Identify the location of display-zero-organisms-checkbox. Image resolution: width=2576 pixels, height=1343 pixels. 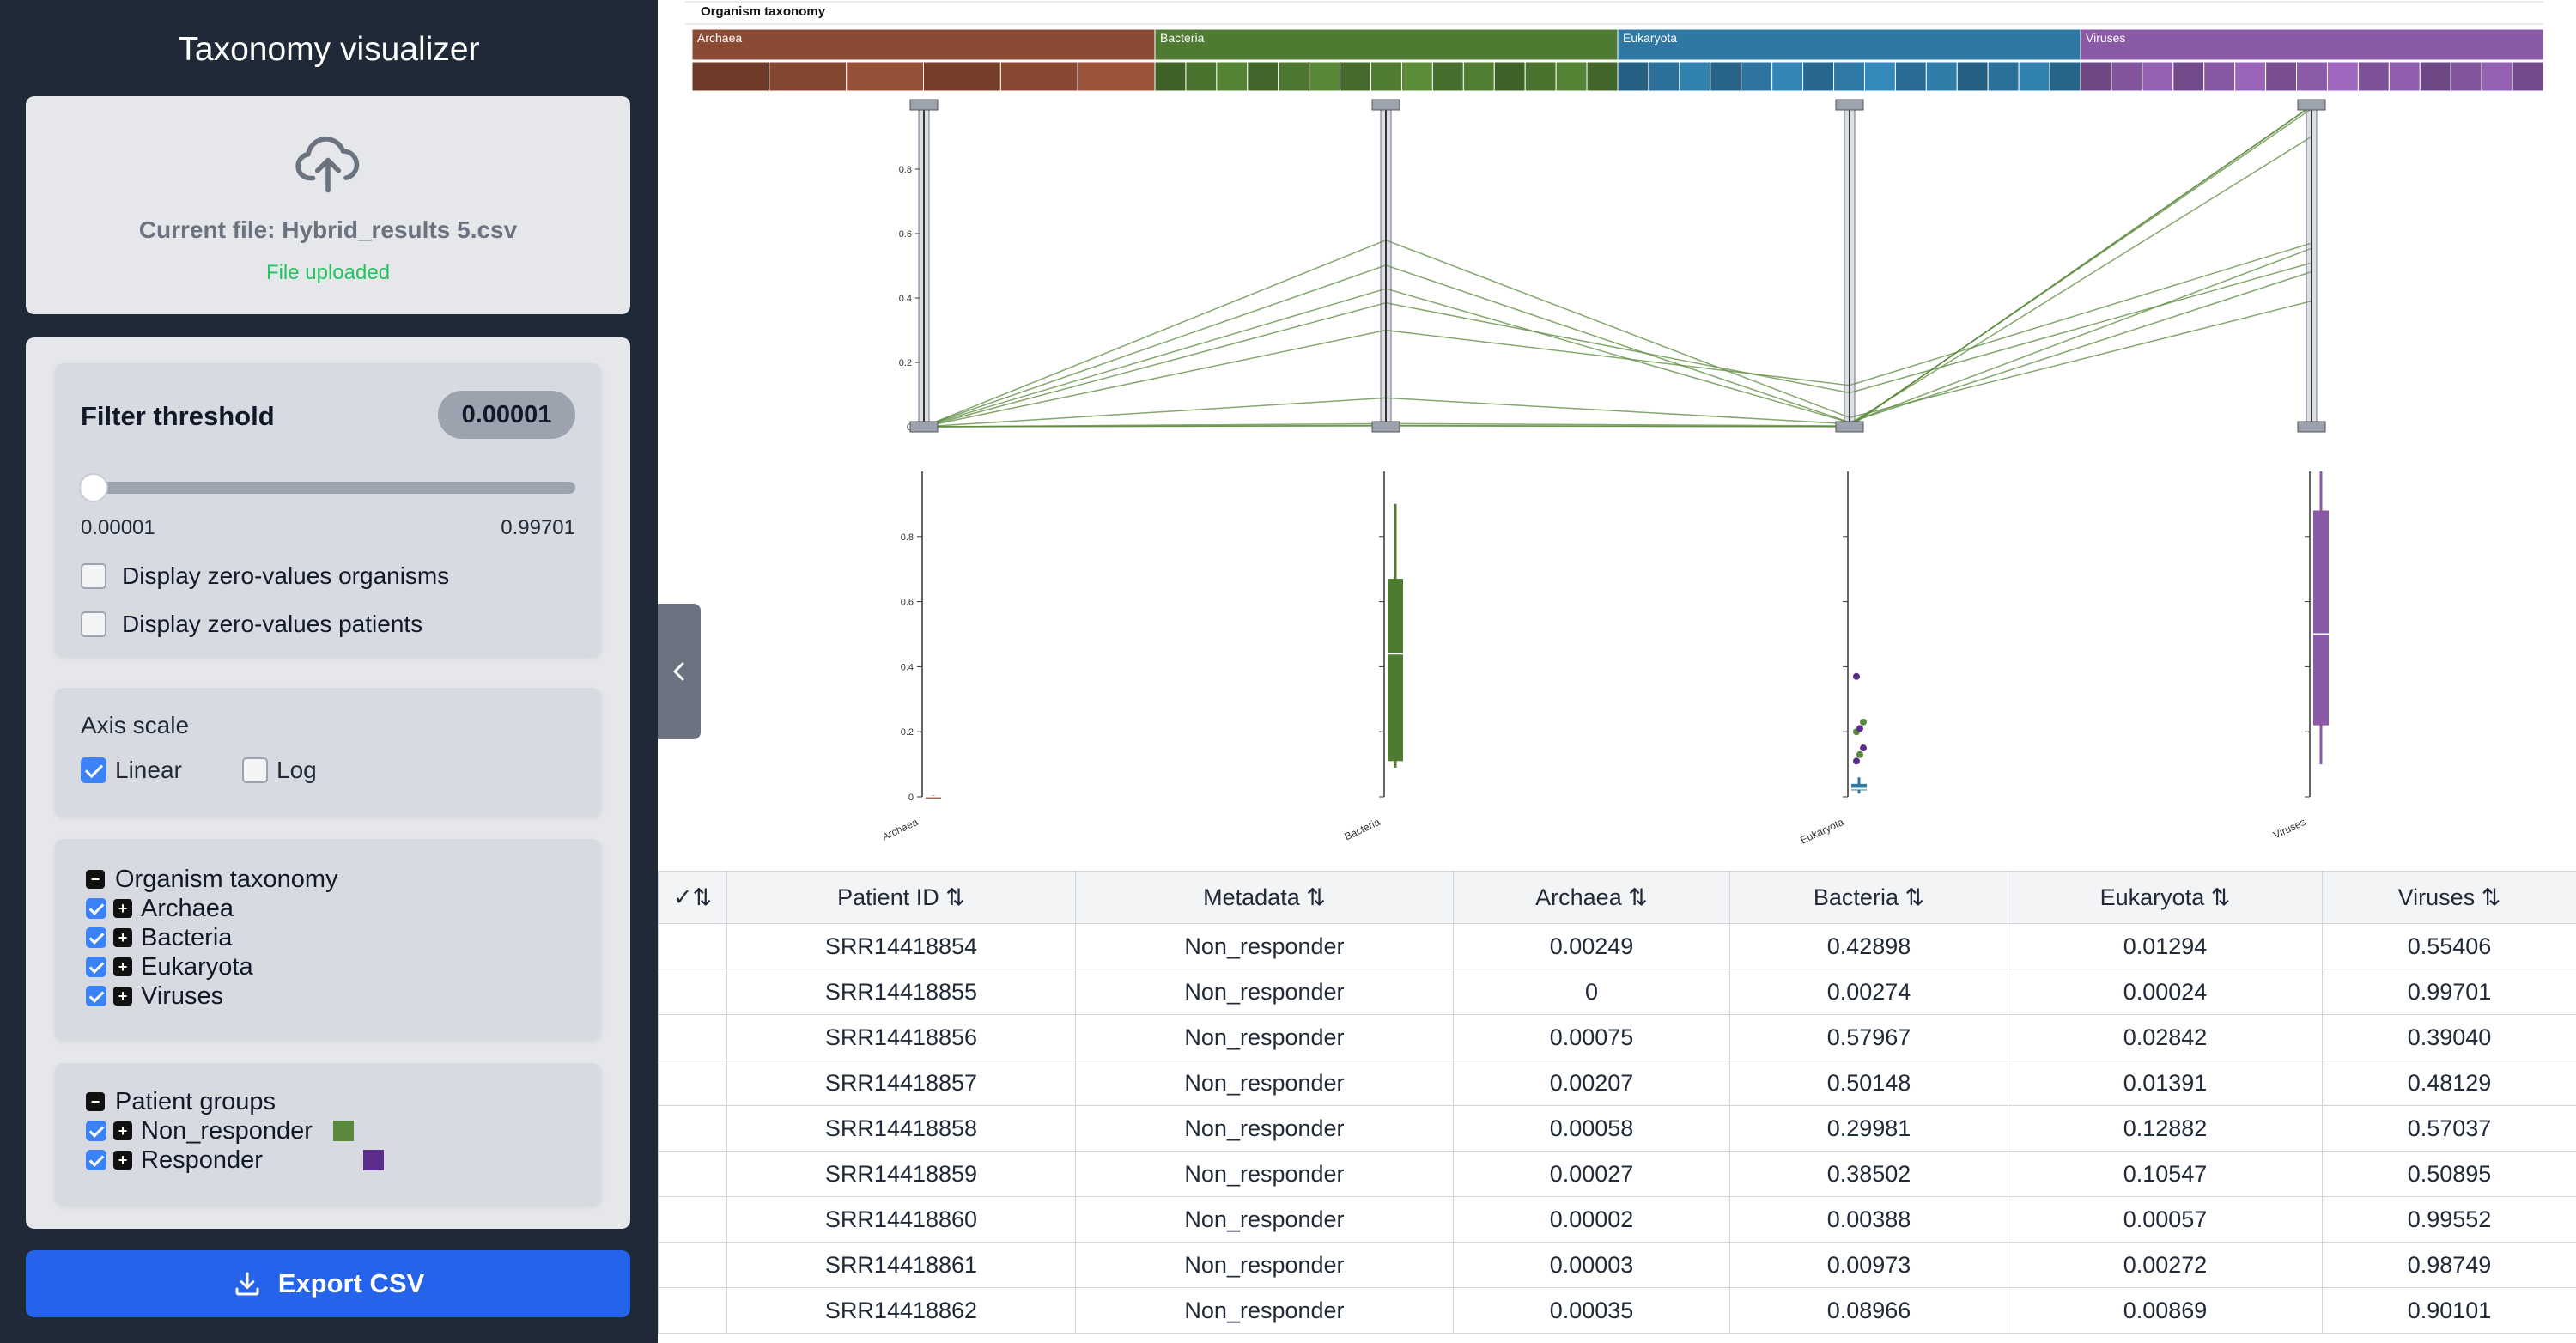
(93, 576).